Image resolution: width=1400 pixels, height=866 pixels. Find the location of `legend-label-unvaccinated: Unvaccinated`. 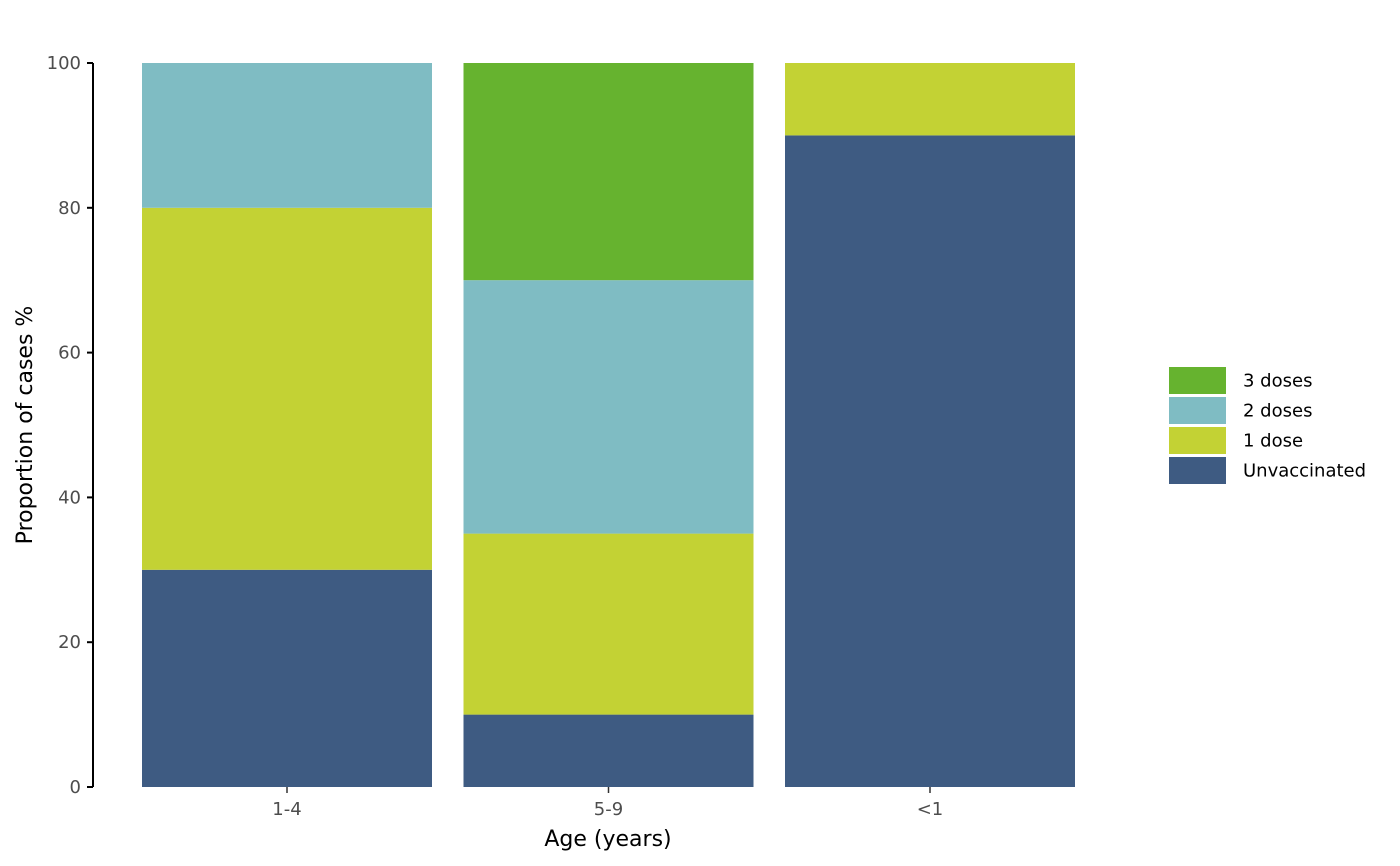

legend-label-unvaccinated: Unvaccinated is located at coordinates (1304, 471).